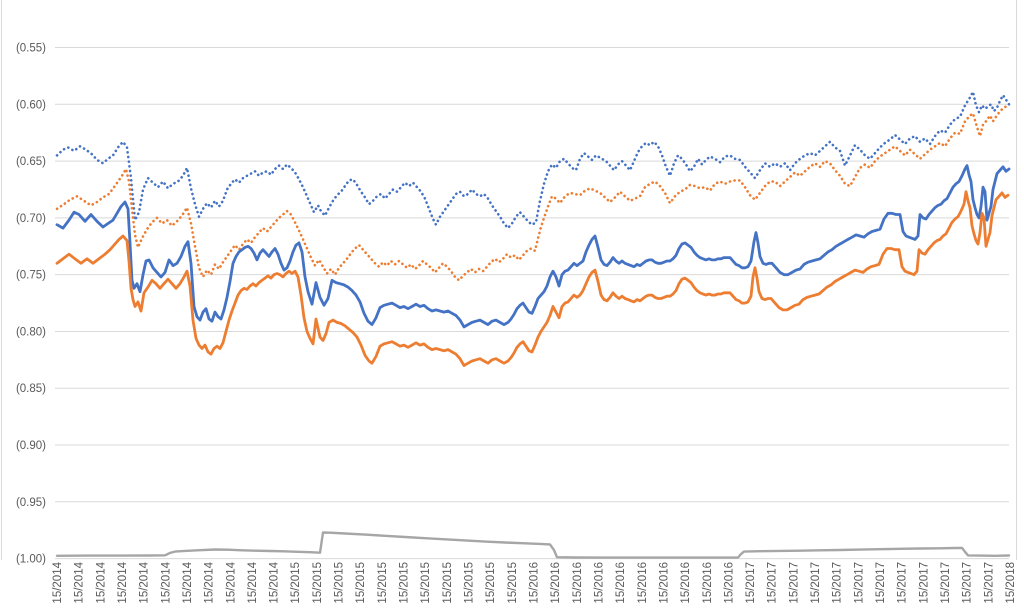 The image size is (1024, 615). I want to click on series-gray-solid-line, so click(533, 545).